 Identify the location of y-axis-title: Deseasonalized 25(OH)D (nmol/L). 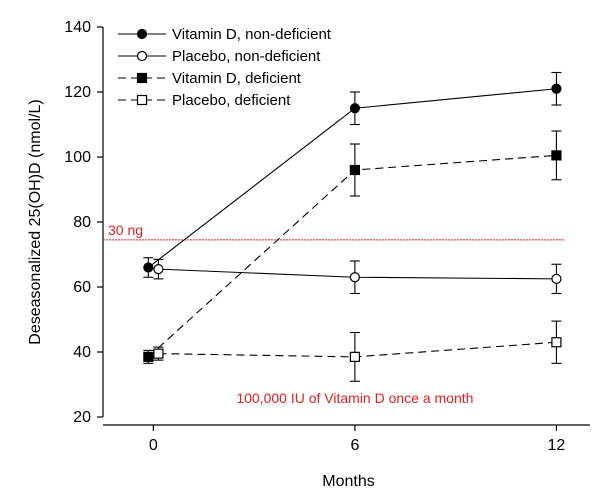
(35, 221).